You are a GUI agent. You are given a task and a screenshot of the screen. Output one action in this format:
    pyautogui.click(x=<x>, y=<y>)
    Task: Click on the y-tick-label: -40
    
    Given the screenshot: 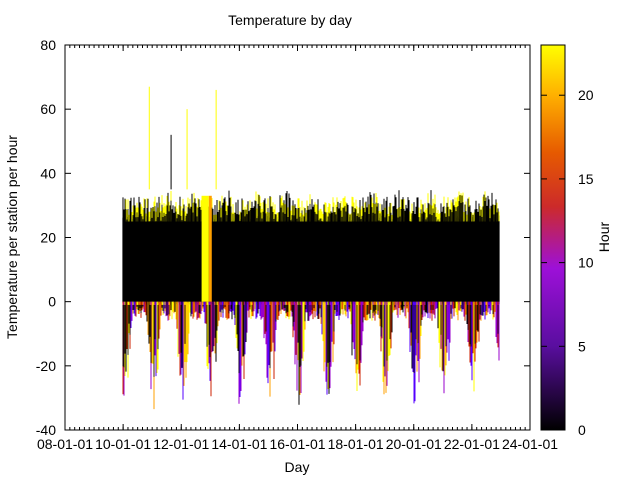 What is the action you would take?
    pyautogui.click(x=46, y=430)
    